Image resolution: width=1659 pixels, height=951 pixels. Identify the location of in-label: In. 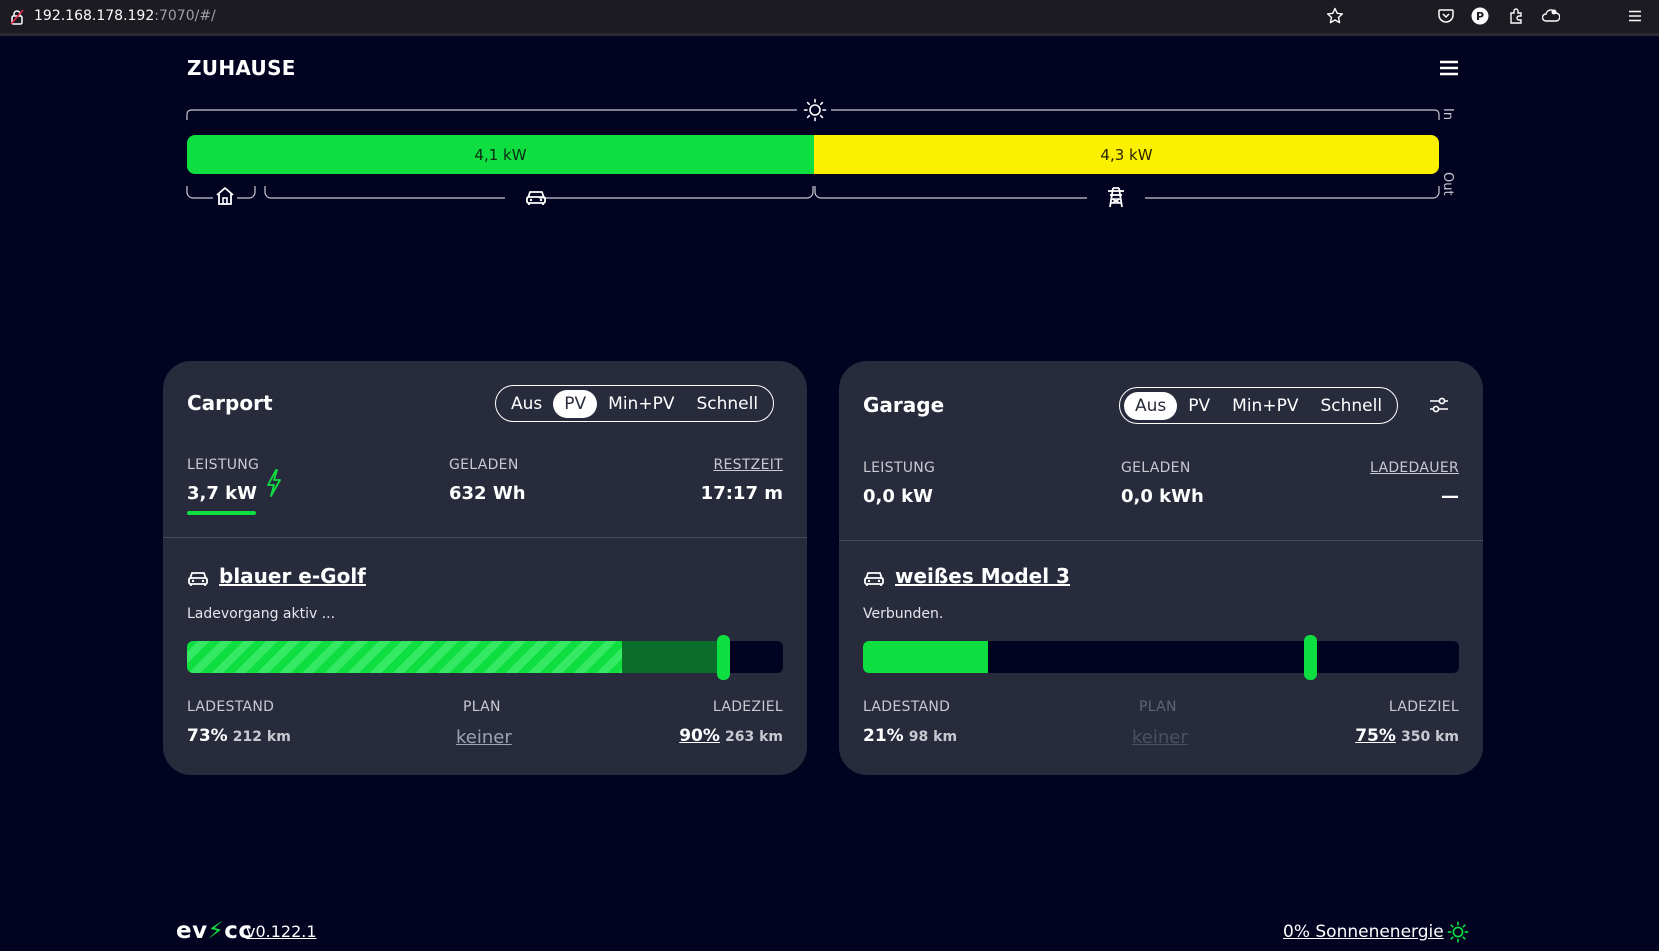
(1447, 114).